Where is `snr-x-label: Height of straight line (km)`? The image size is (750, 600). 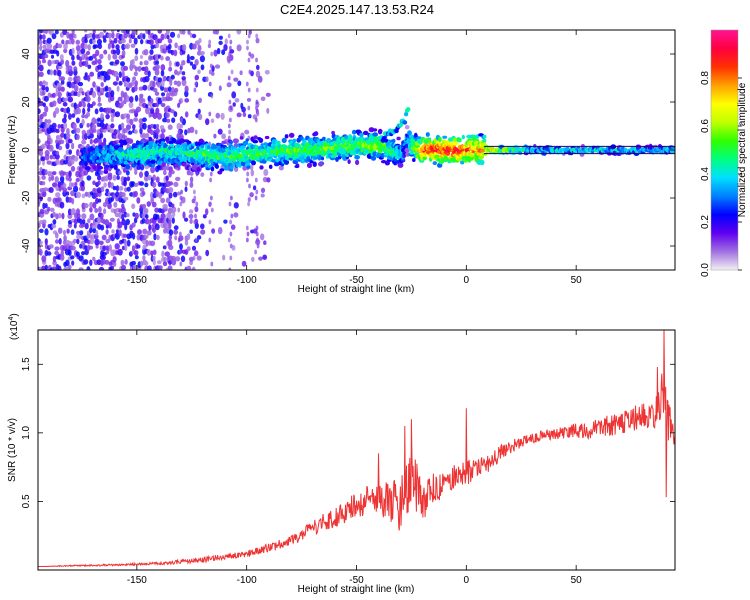 snr-x-label: Height of straight line (km) is located at coordinates (356, 589).